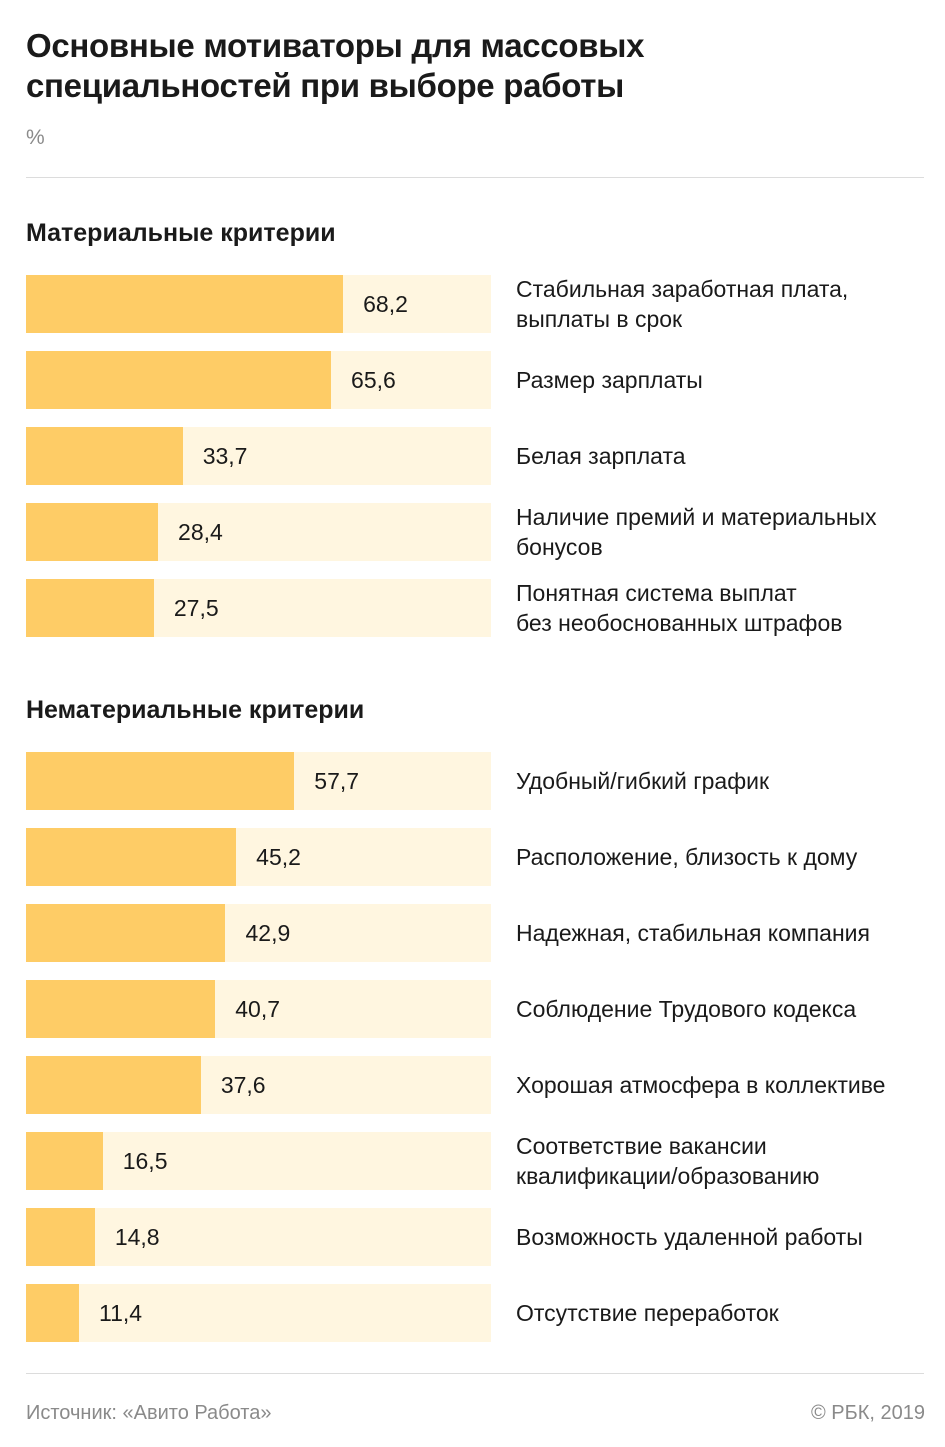 Image resolution: width=945 pixels, height=1447 pixels. I want to click on bar-value-label: 14,8, so click(137, 1237).